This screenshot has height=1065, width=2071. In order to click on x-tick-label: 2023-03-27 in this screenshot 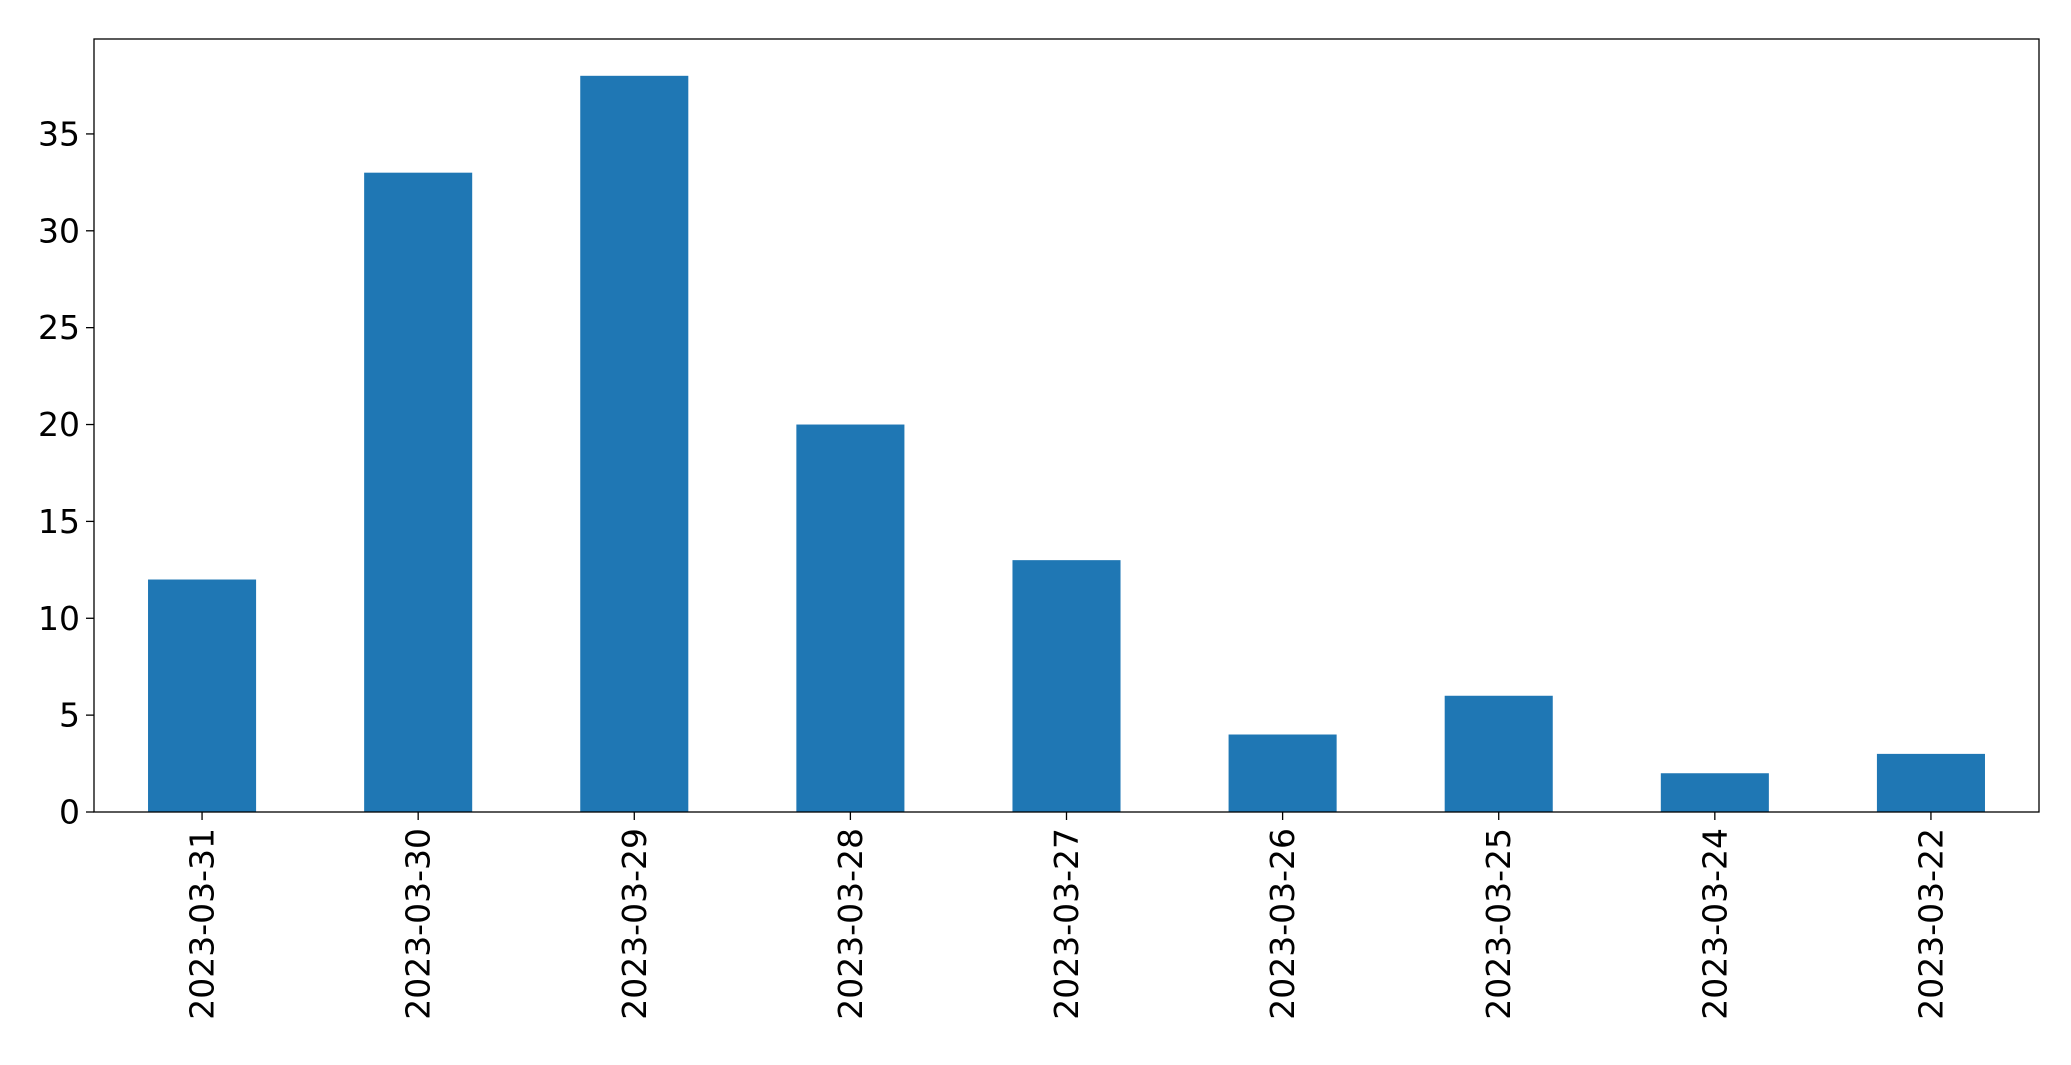, I will do `click(1066, 924)`.